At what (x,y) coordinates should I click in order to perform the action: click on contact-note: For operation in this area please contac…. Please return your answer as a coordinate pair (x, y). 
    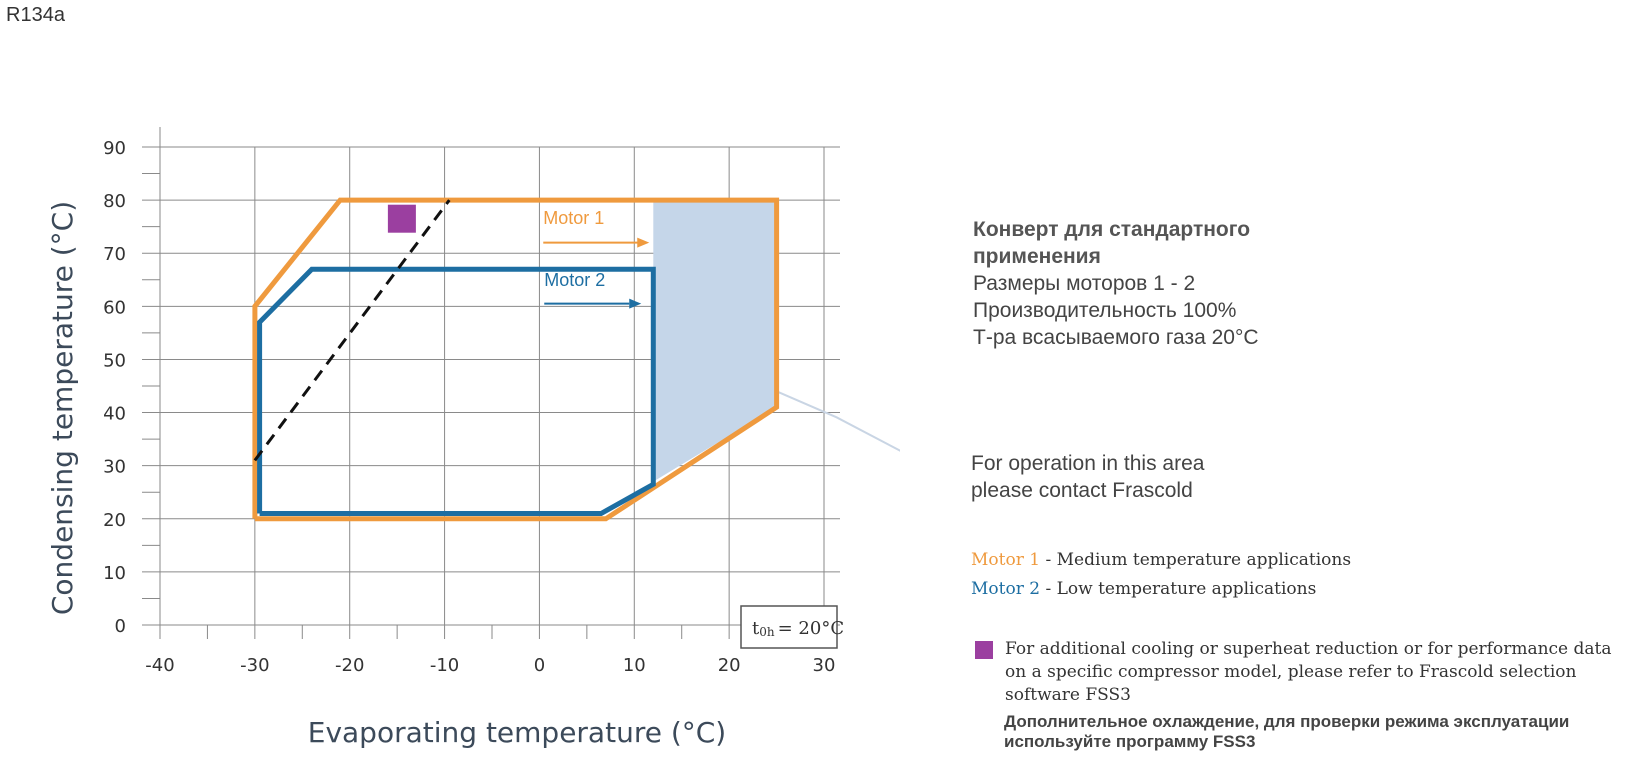
    Looking at the image, I should click on (1087, 477).